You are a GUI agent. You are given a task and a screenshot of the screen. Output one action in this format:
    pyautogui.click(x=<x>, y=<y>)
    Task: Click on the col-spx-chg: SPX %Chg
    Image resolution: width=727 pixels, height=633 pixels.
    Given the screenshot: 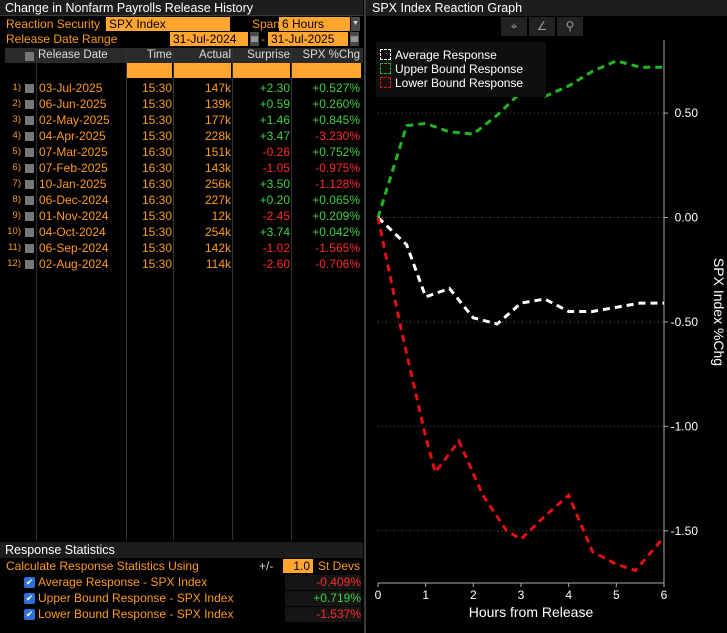 What is the action you would take?
    pyautogui.click(x=331, y=55)
    